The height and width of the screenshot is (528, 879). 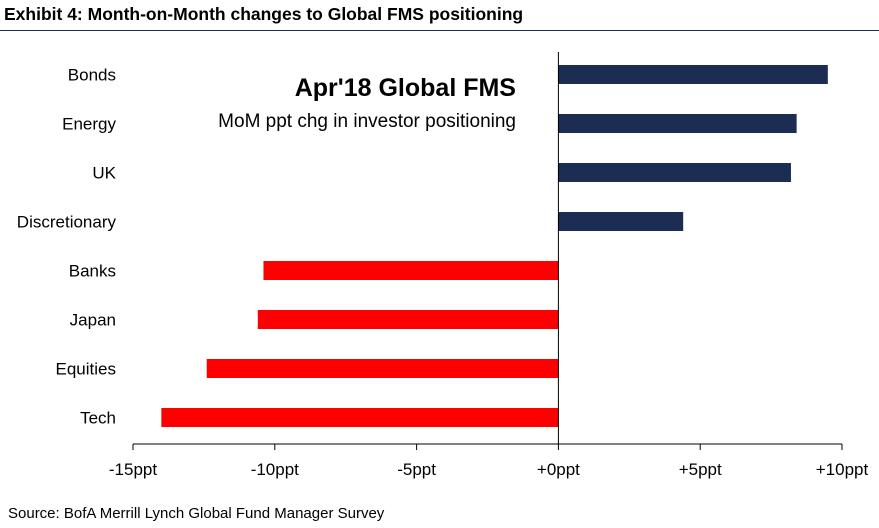 What do you see at coordinates (674, 172) in the screenshot?
I see `bar-uk` at bounding box center [674, 172].